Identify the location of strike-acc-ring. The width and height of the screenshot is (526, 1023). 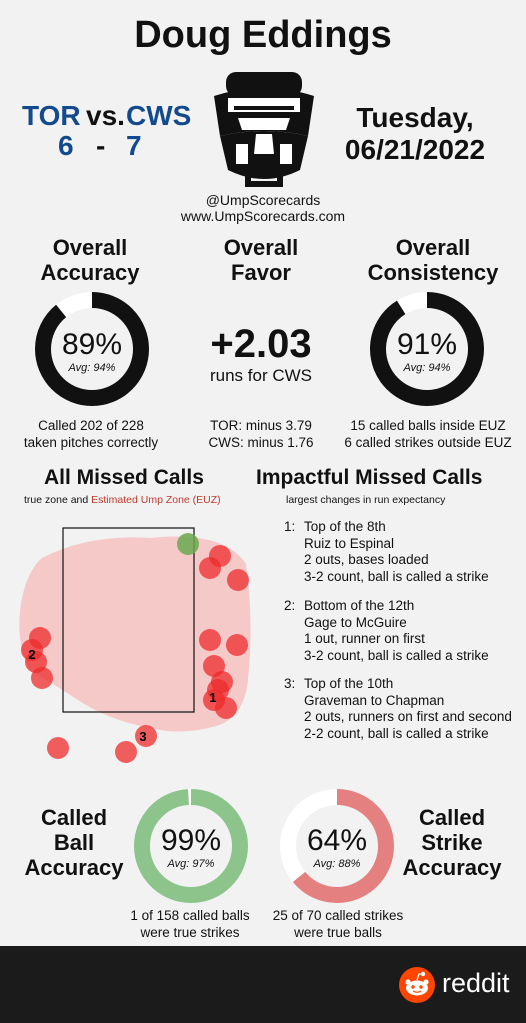
(337, 846).